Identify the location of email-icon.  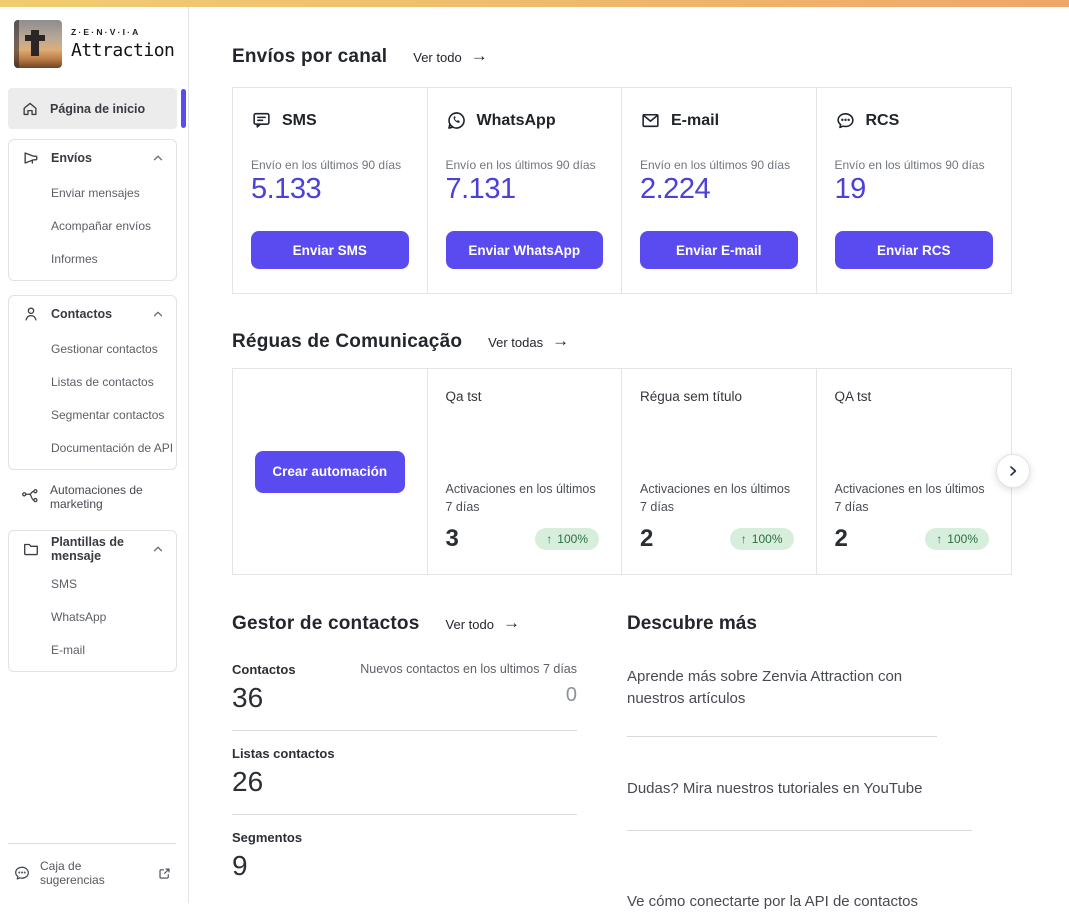
(650, 120).